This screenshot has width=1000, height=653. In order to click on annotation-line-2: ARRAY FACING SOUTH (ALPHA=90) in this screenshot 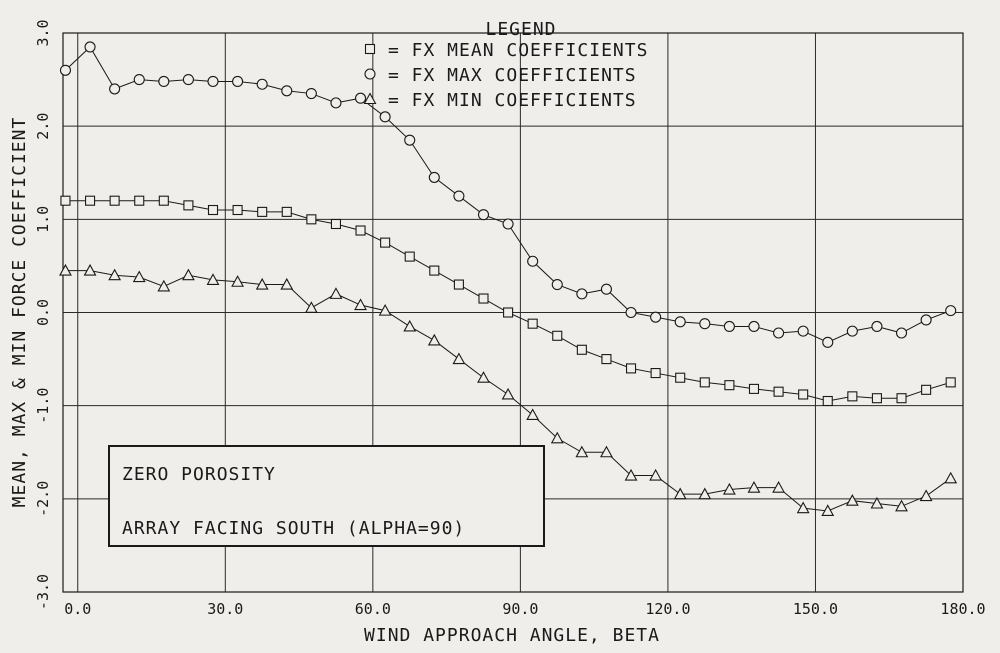, I will do `click(293, 528)`.